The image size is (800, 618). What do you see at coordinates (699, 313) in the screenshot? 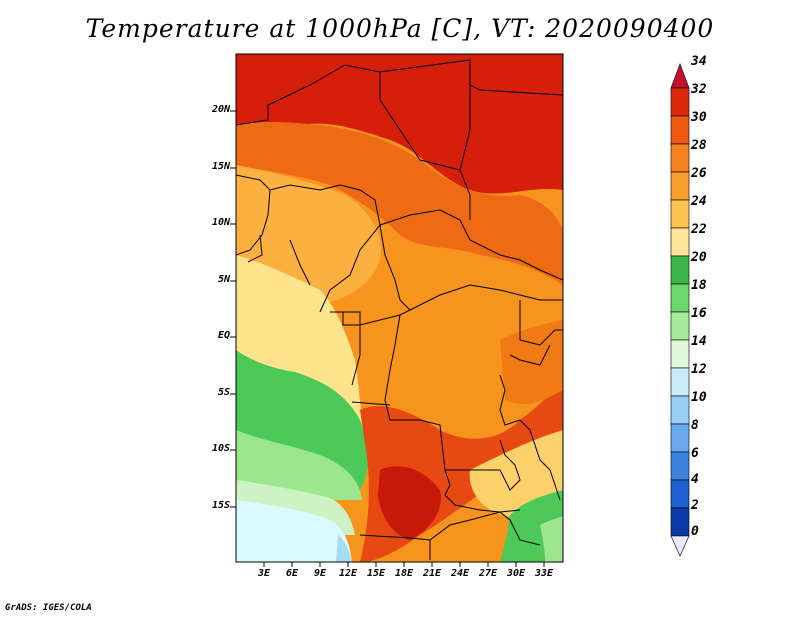
I see `colorbar-label-16: 16` at bounding box center [699, 313].